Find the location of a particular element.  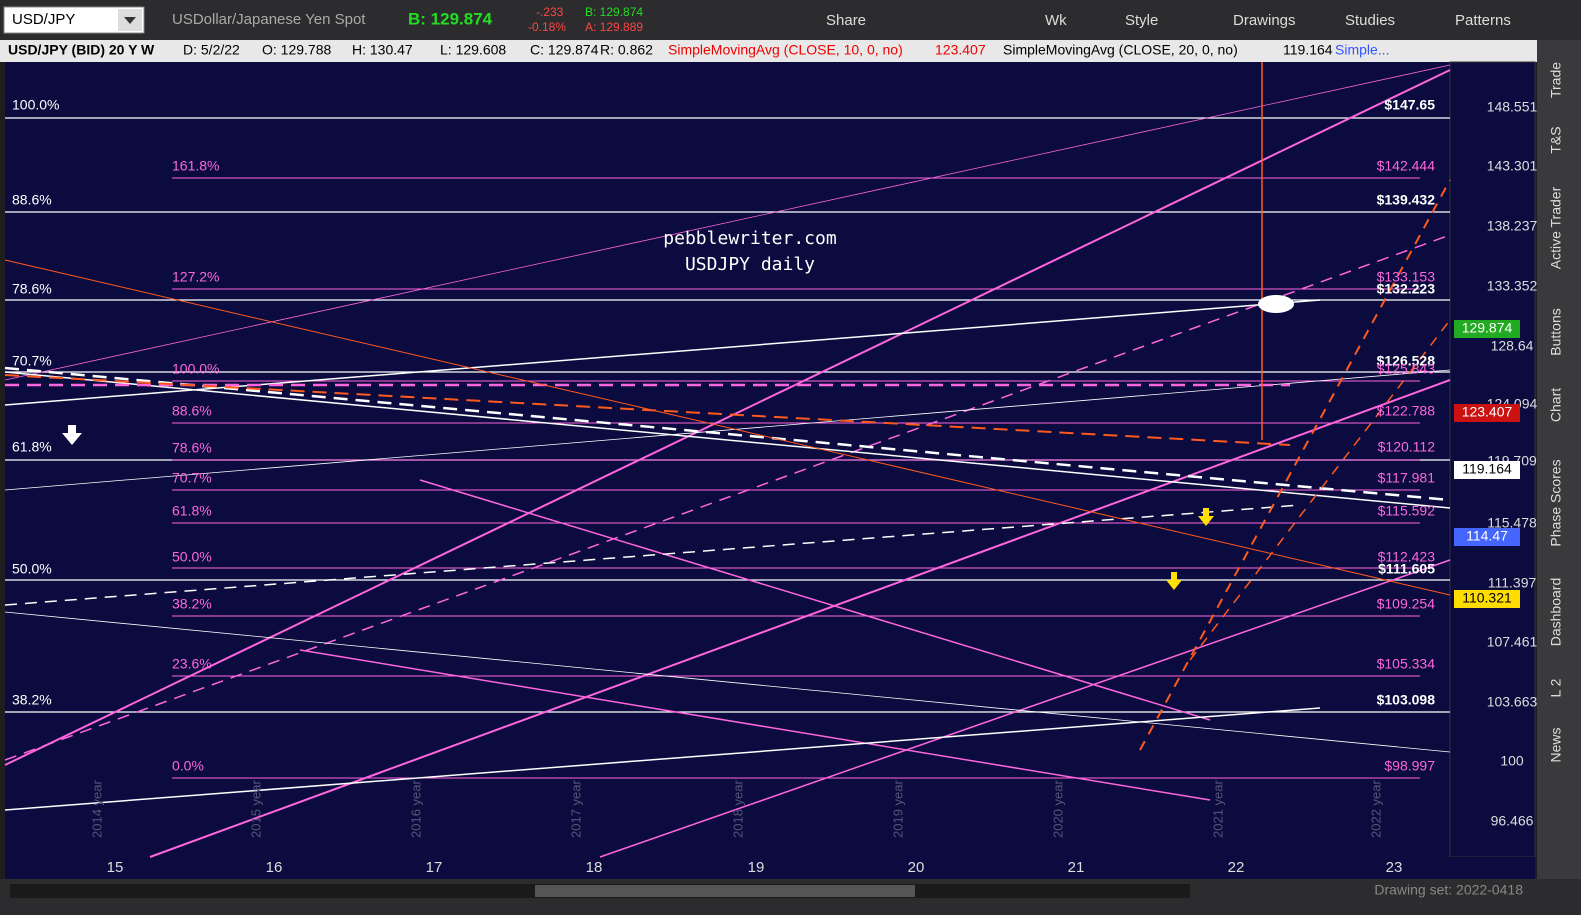

price-tick: 148.551 is located at coordinates (1512, 107).